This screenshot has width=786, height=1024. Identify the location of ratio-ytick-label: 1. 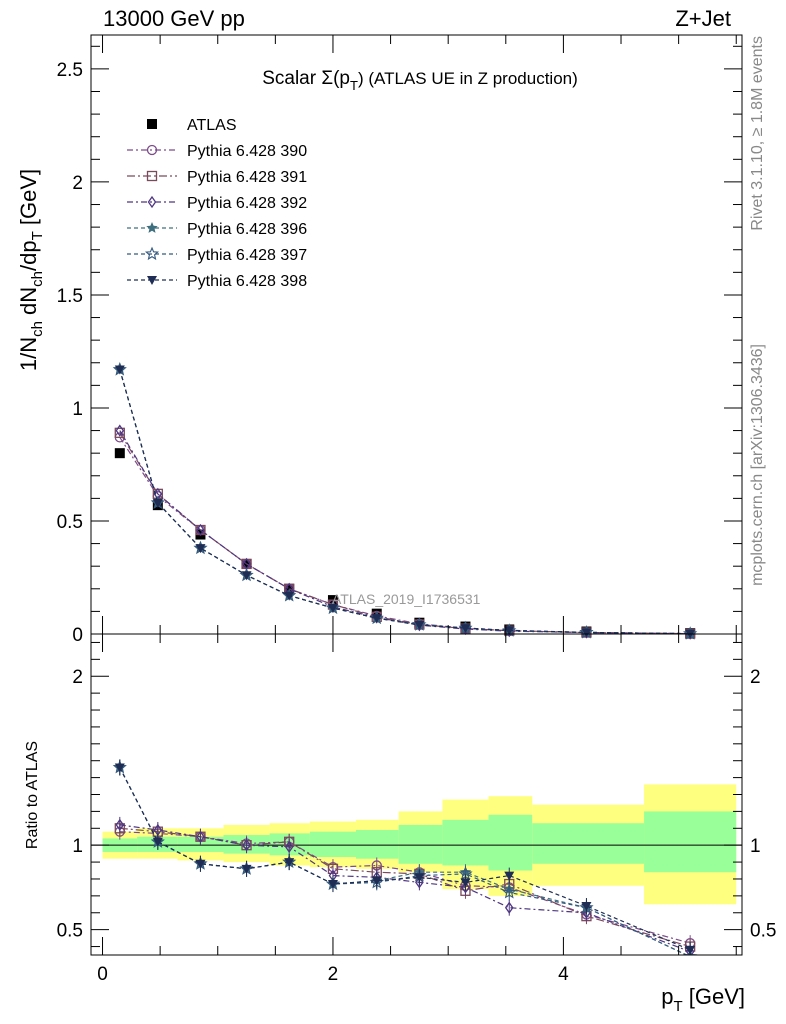
(77, 846).